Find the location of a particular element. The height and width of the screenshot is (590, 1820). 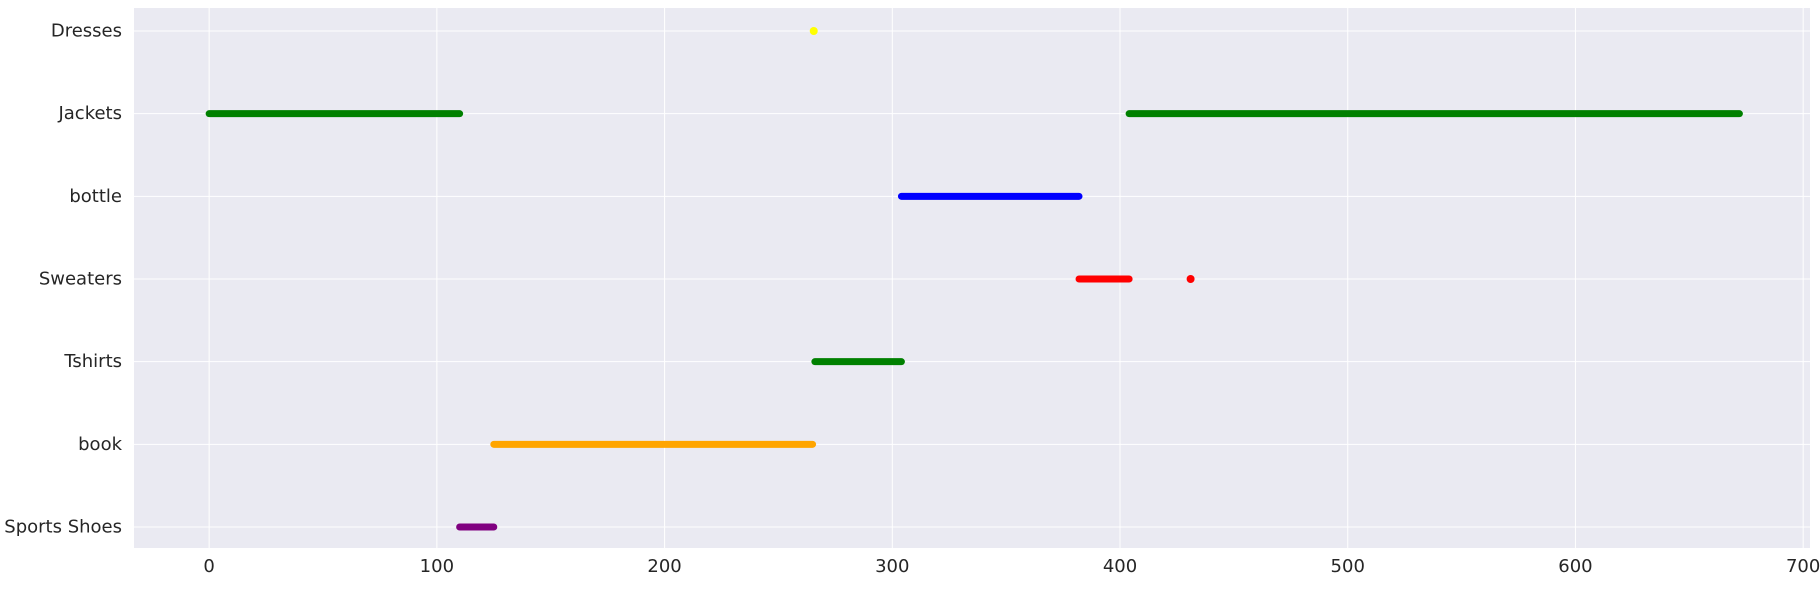

y-tick-label: Tshirts is located at coordinates (92, 361).